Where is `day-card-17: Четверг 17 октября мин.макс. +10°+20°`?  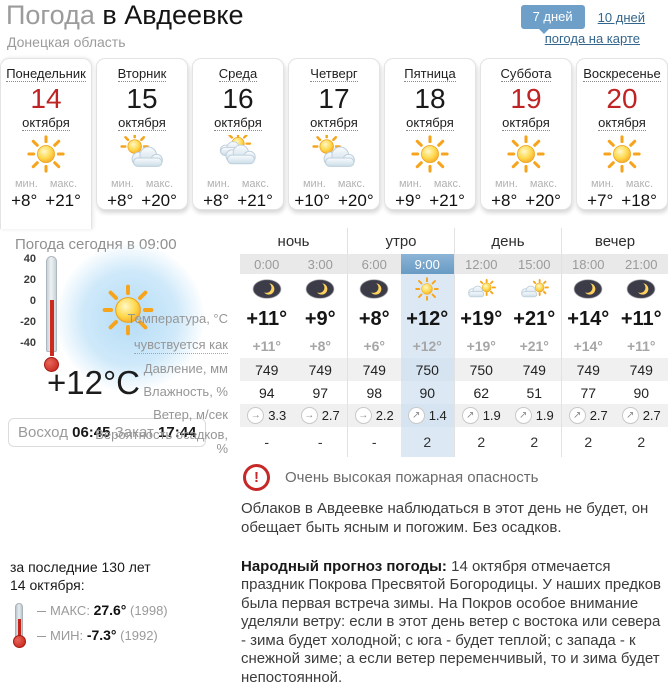 day-card-17: Четверг 17 октября мин.макс. +10°+20° is located at coordinates (334, 134).